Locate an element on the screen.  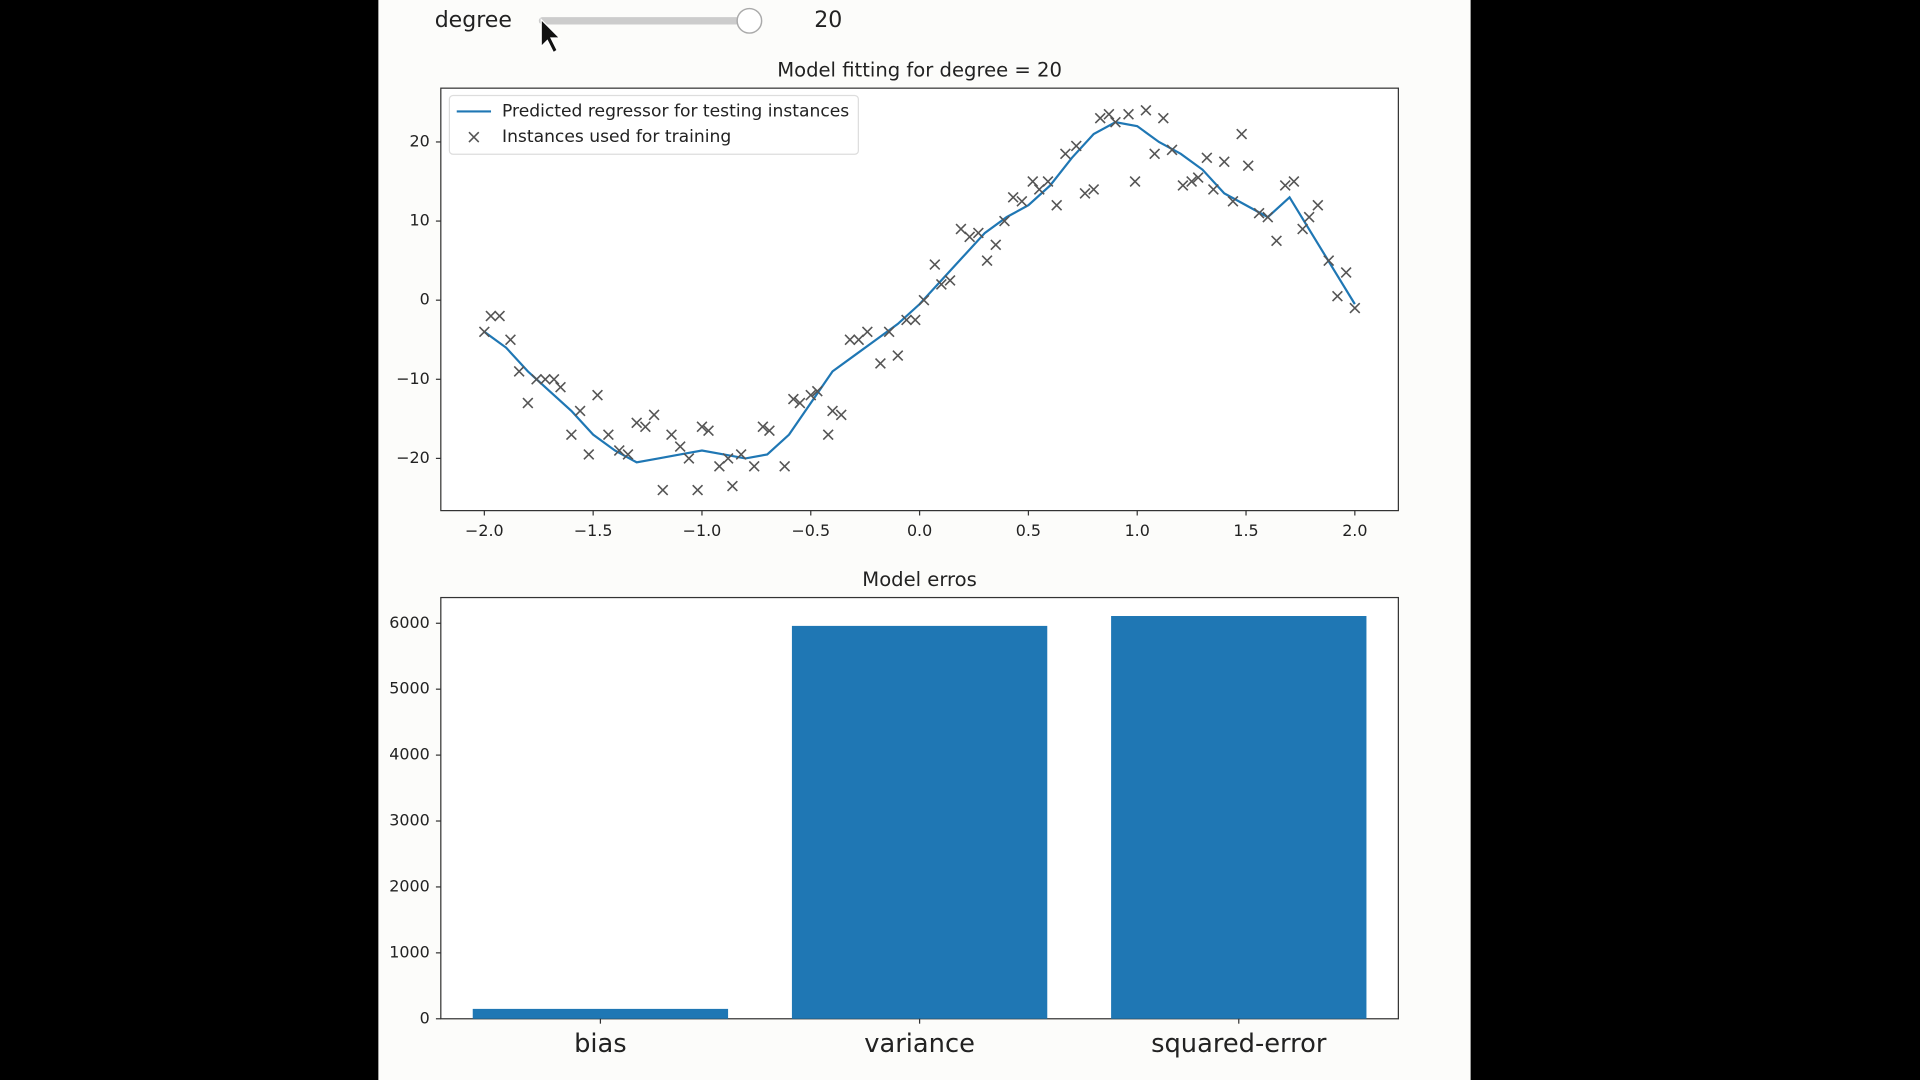
x-tick-label: 2.0 is located at coordinates (1354, 530).